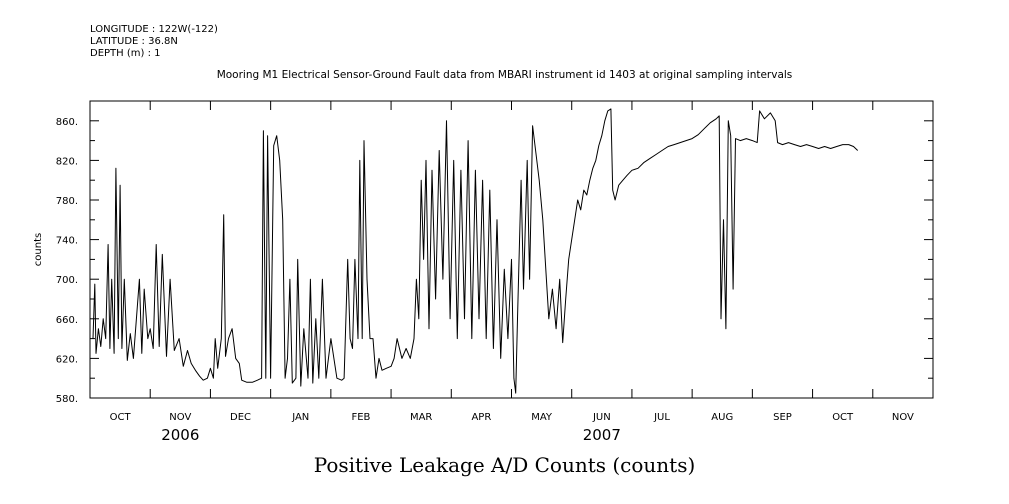  I want to click on y-tick-label: 620., so click(67, 359).